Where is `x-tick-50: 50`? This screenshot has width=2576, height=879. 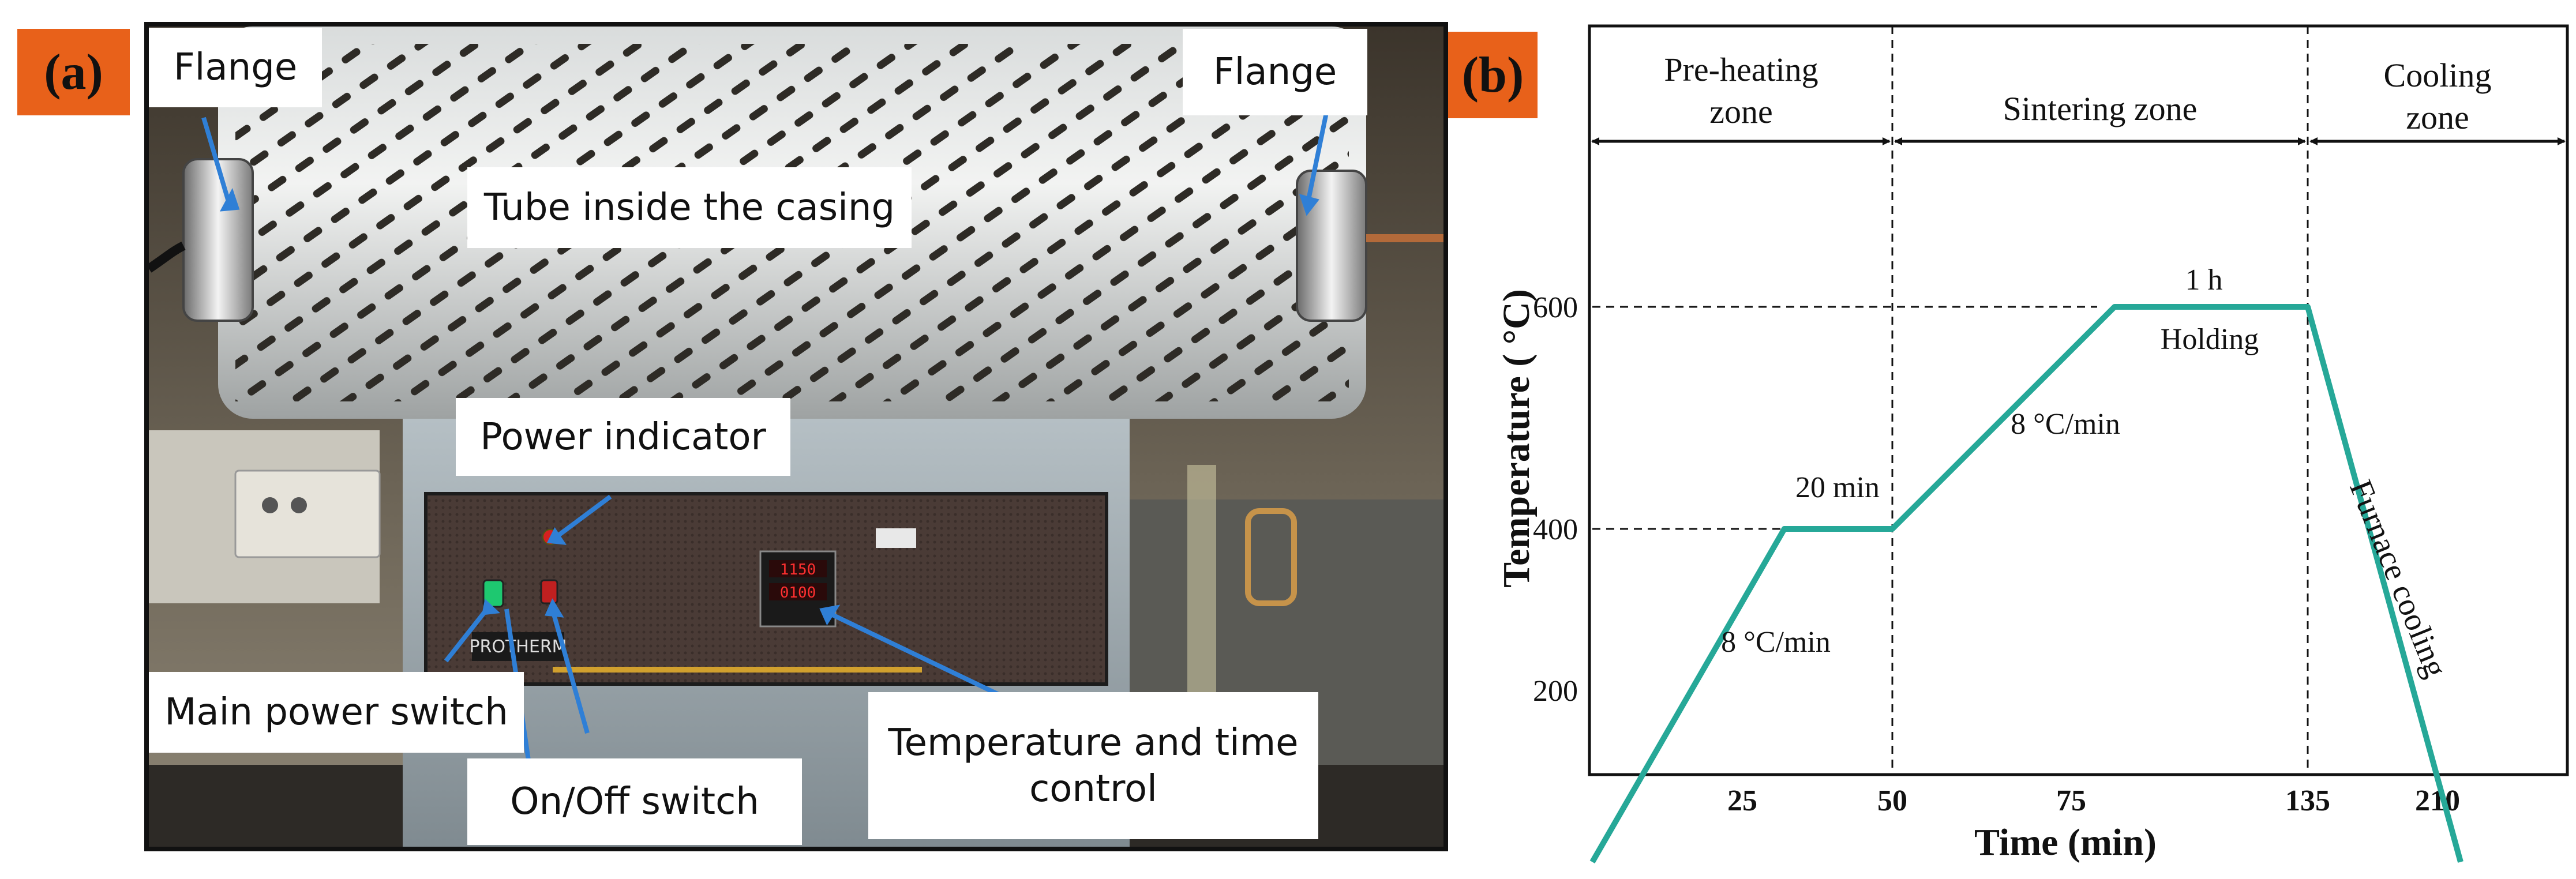 x-tick-50: 50 is located at coordinates (1892, 800).